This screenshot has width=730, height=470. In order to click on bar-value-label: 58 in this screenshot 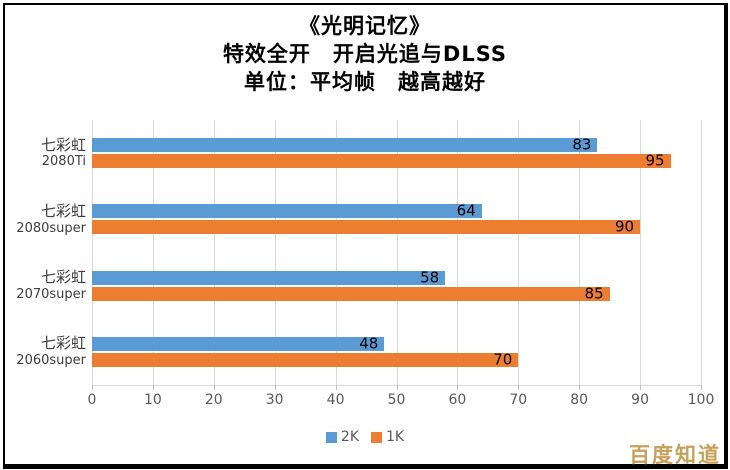, I will do `click(430, 277)`.